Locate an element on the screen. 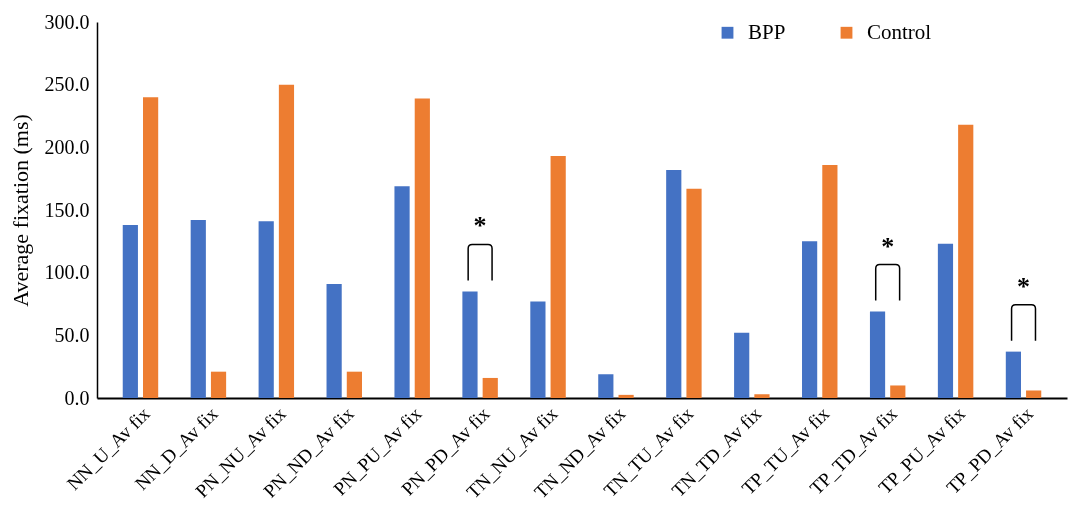  legend-label: BPP is located at coordinates (767, 31).